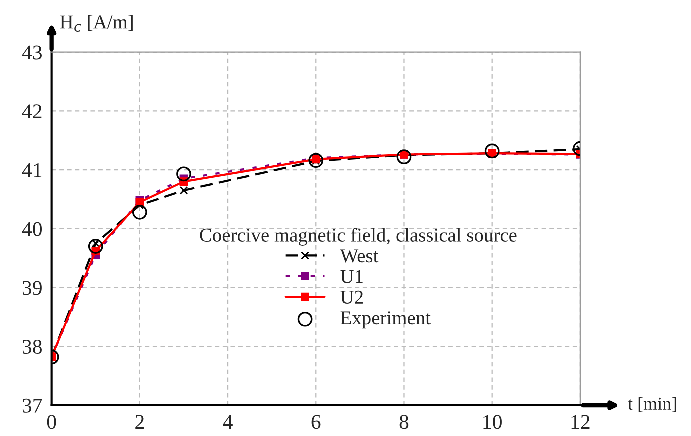 This screenshot has height=436, width=691. Describe the element at coordinates (404, 422) in the screenshot. I see `x-tick-label: 8` at that location.